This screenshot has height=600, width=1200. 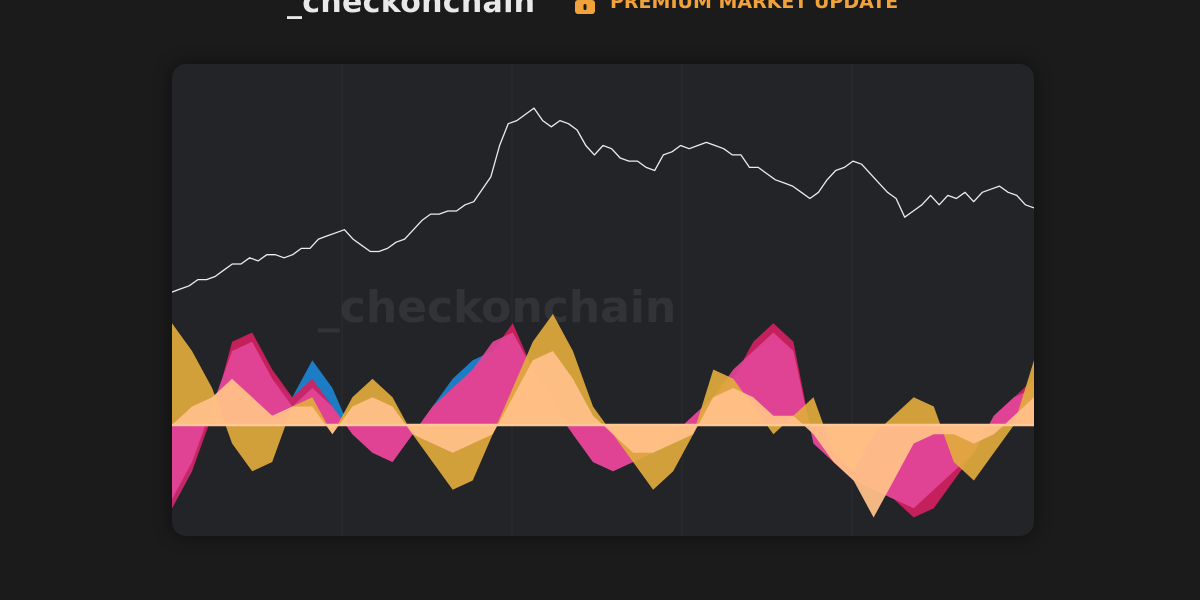 I want to click on premium-label: PREMIUM MARKET UPDATE, so click(x=754, y=6).